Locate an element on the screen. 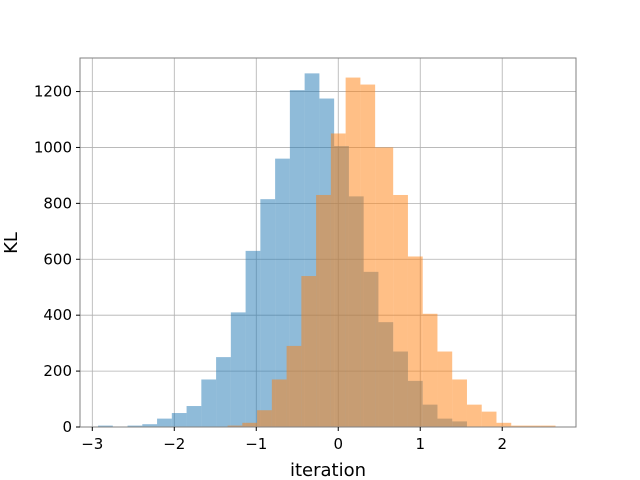 This screenshot has height=480, width=640. x-tick-label: −1 is located at coordinates (256, 444).